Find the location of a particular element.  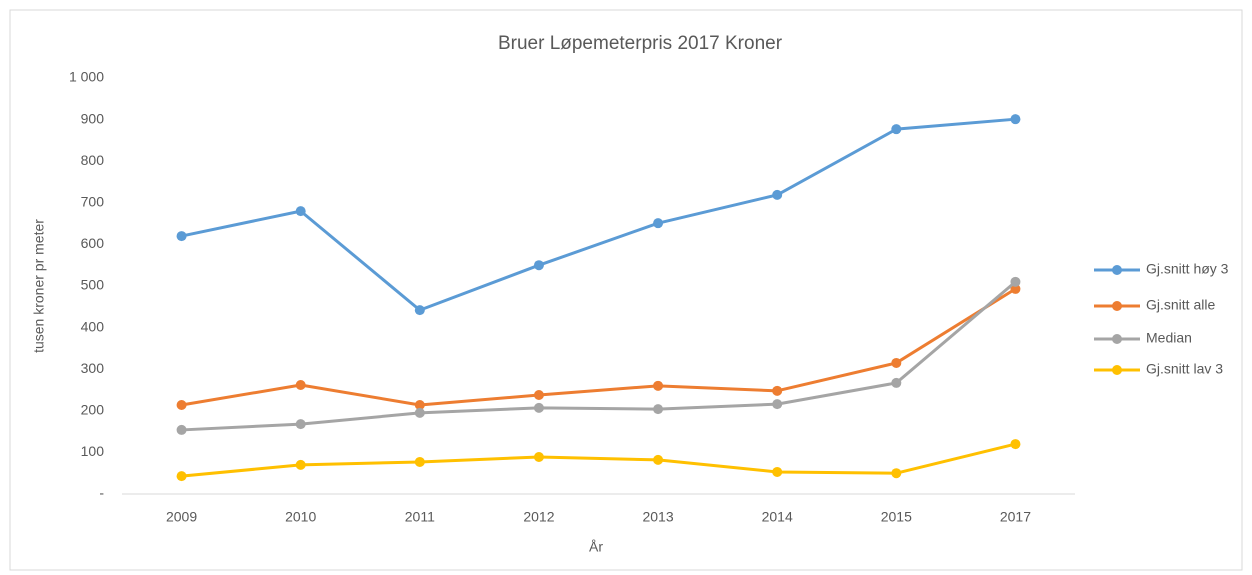

x-tick-label: 2009 is located at coordinates (181, 517).